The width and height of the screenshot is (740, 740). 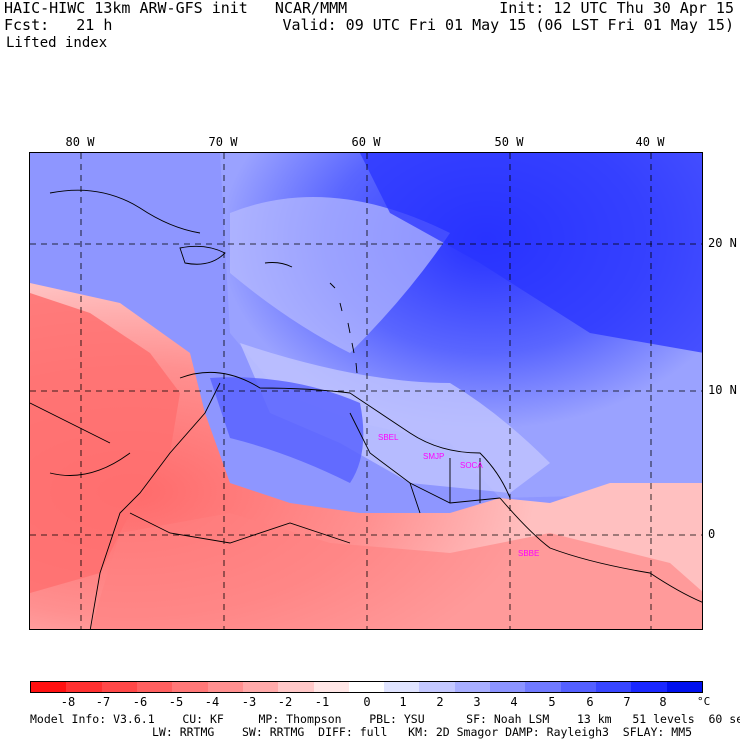 I want to click on colorbar-tick: -3, so click(x=249, y=702).